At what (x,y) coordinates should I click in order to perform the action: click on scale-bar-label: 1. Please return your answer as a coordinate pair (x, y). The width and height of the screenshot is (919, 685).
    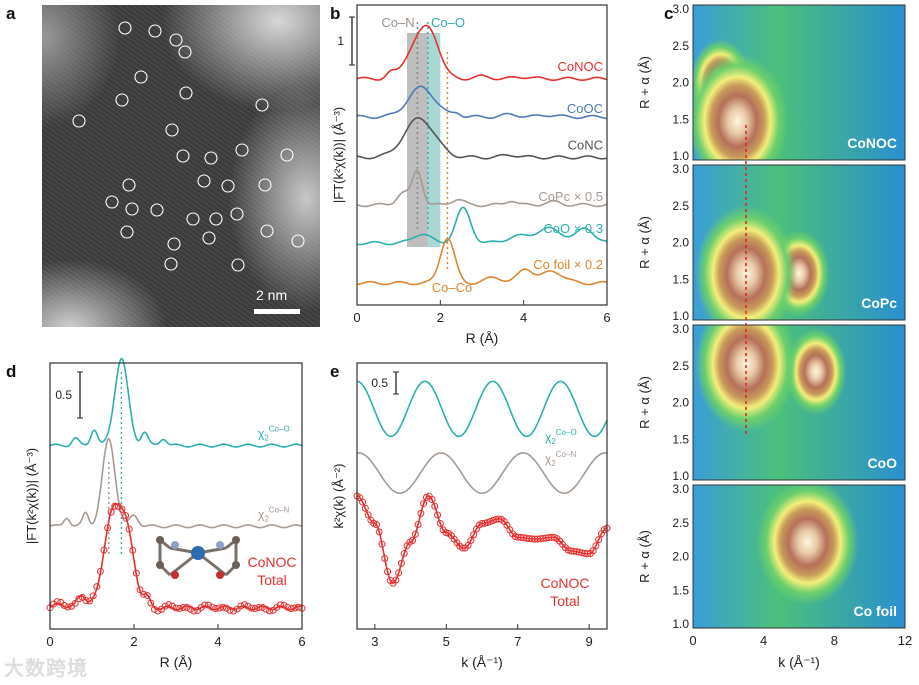
    Looking at the image, I should click on (340, 41).